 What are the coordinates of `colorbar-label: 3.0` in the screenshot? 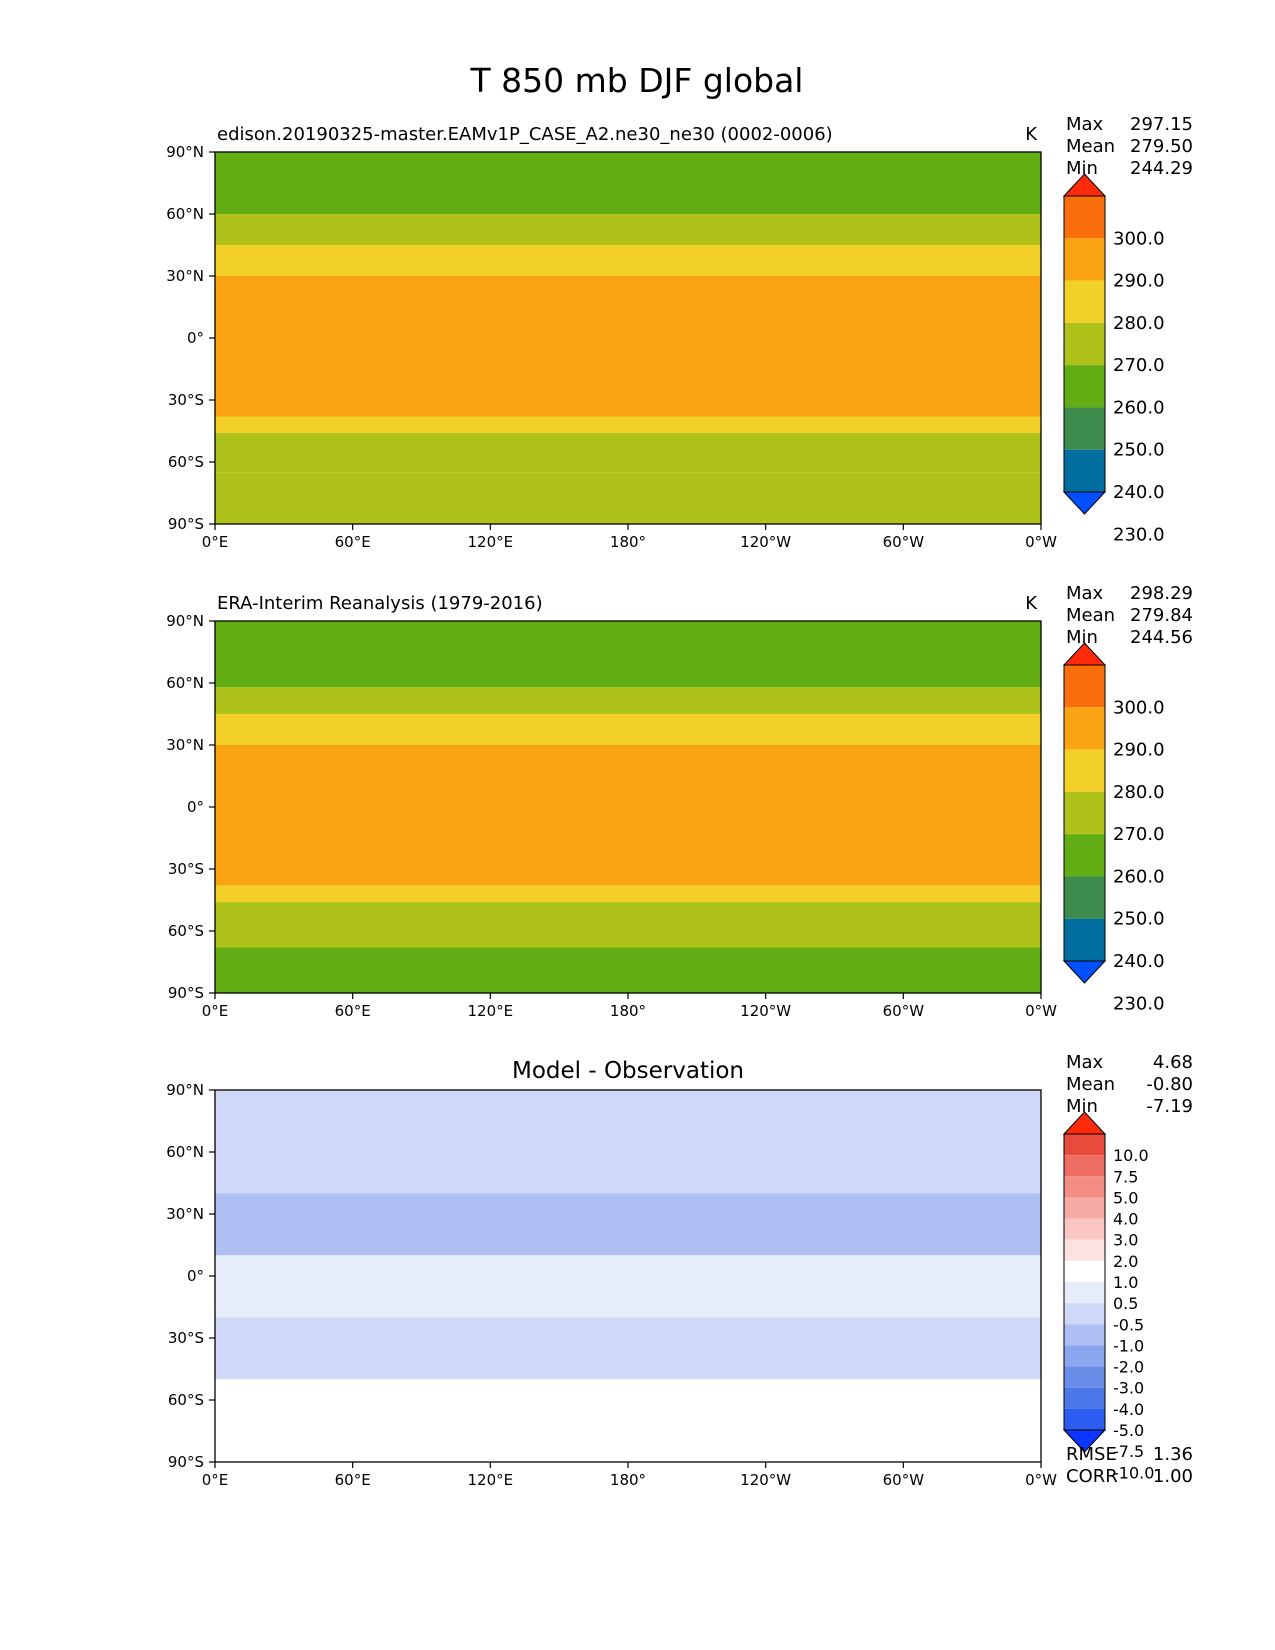 It's located at (1125, 1240).